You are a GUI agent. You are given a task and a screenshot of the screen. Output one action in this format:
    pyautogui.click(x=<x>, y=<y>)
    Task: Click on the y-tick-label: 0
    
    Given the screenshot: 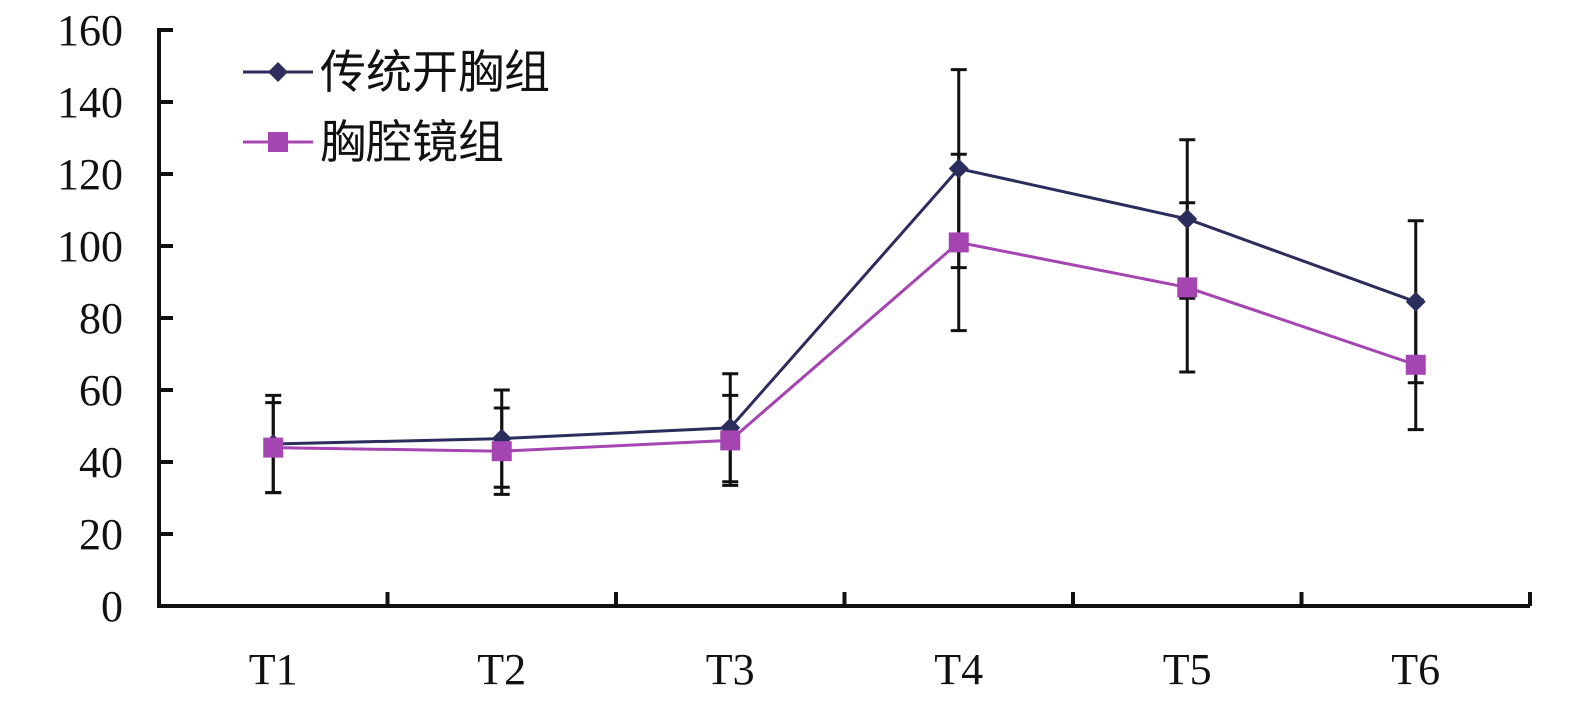 What is the action you would take?
    pyautogui.click(x=112, y=606)
    